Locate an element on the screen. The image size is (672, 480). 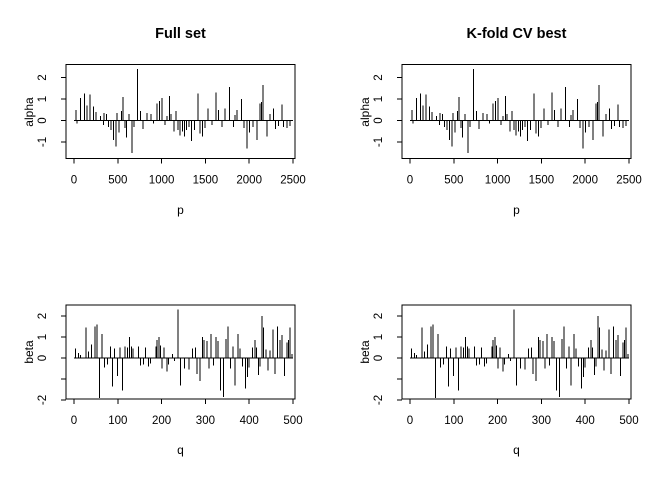
plot-bottom-left: beta q 0 100 200 300 400 500 -2 0 1 2 is located at coordinates (162, 380).